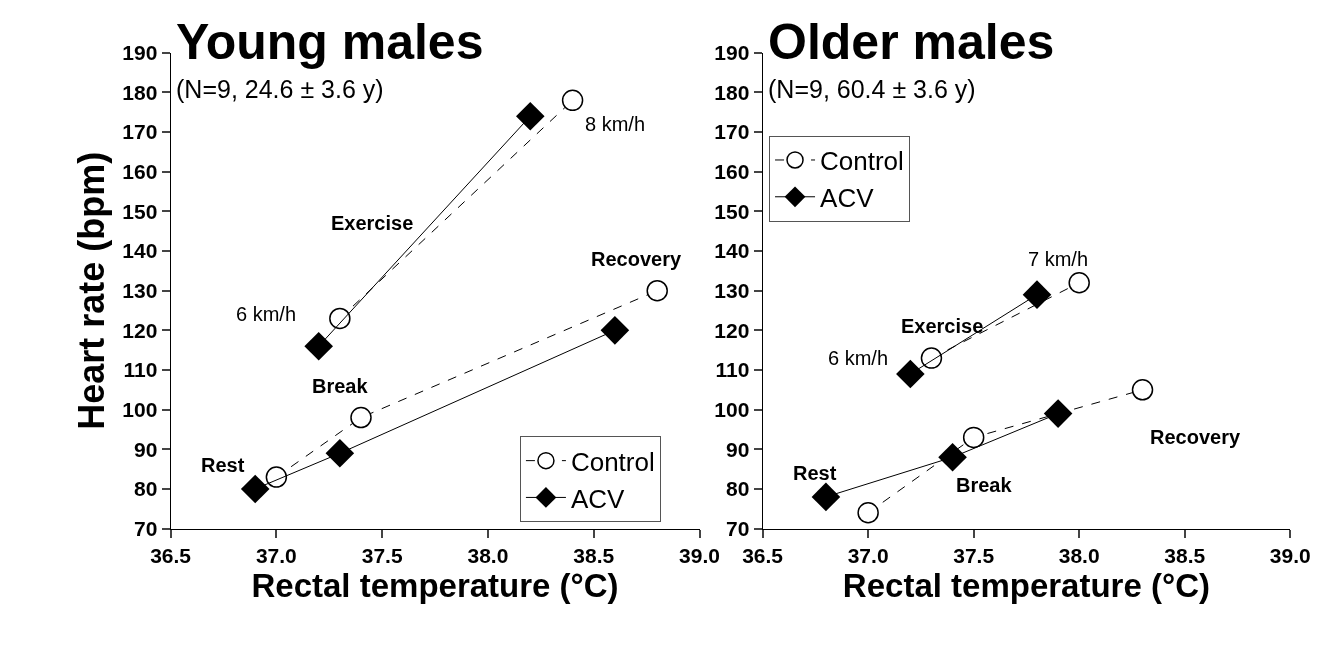 The image size is (1327, 660). What do you see at coordinates (615, 124) in the screenshot?
I see `annotation: 8 km/h` at bounding box center [615, 124].